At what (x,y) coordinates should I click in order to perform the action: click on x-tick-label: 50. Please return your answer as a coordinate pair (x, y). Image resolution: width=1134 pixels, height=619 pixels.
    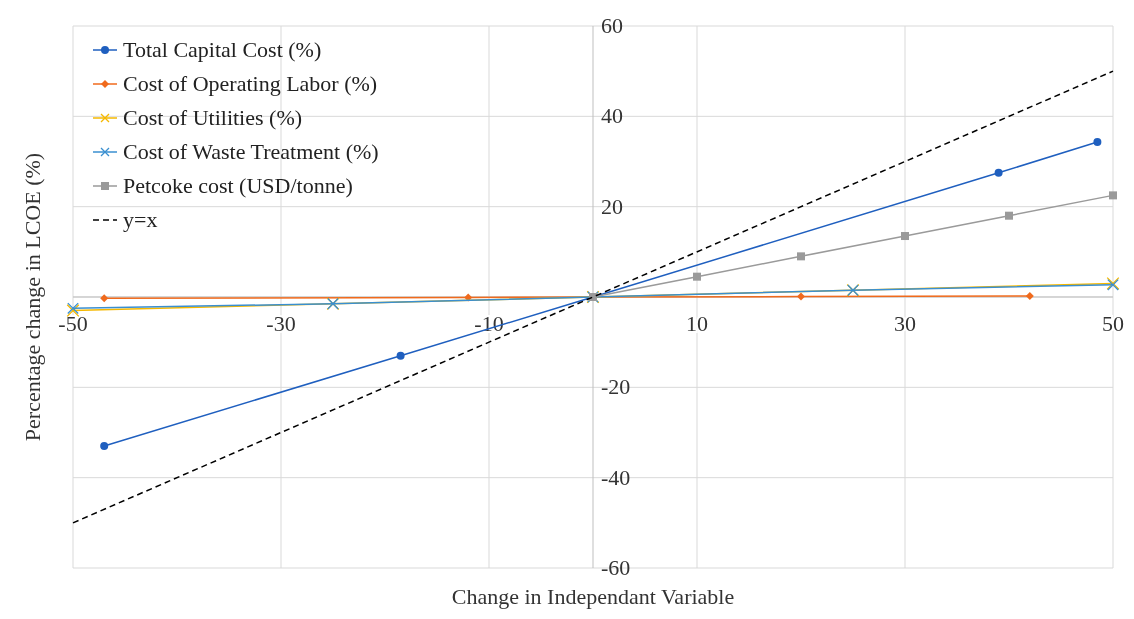
    Looking at the image, I should click on (1113, 323).